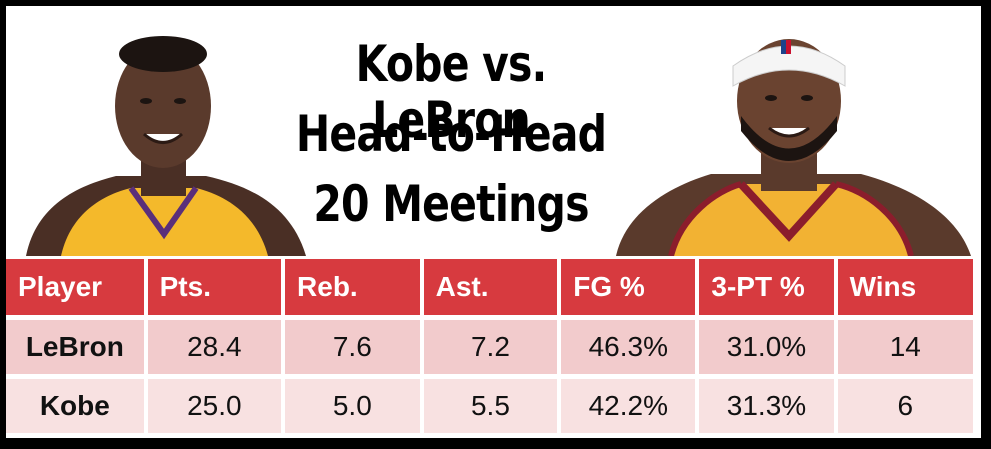  Describe the element at coordinates (766, 406) in the screenshot. I see `cell-3pt-pct: 31.3%` at that location.